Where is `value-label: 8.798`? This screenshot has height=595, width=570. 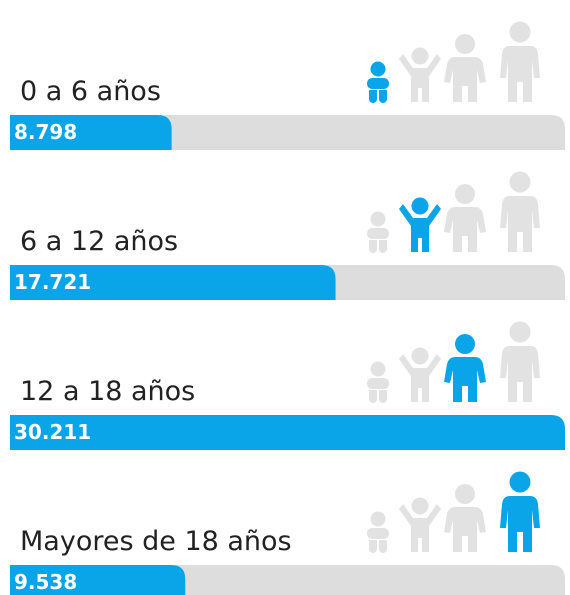
value-label: 8.798 is located at coordinates (45, 132).